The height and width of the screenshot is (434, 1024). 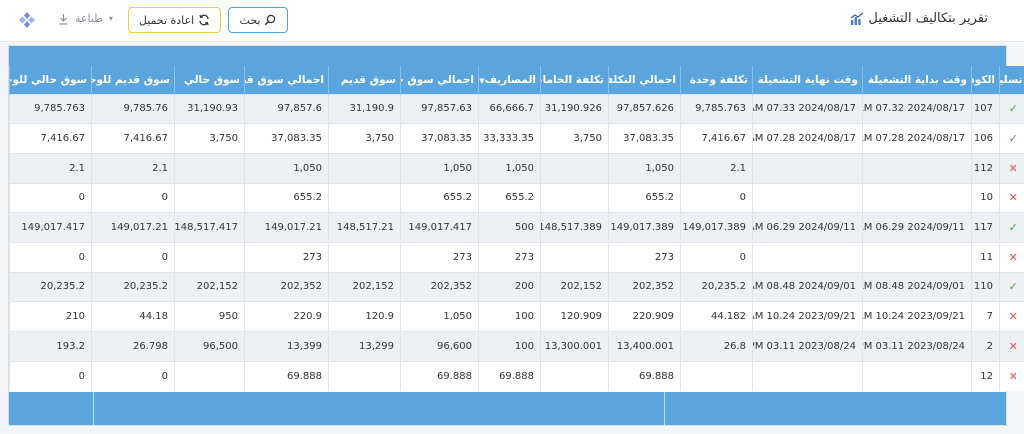 What do you see at coordinates (716, 80) in the screenshot?
I see `col-header-unit-cost: تكلفة وحدة` at bounding box center [716, 80].